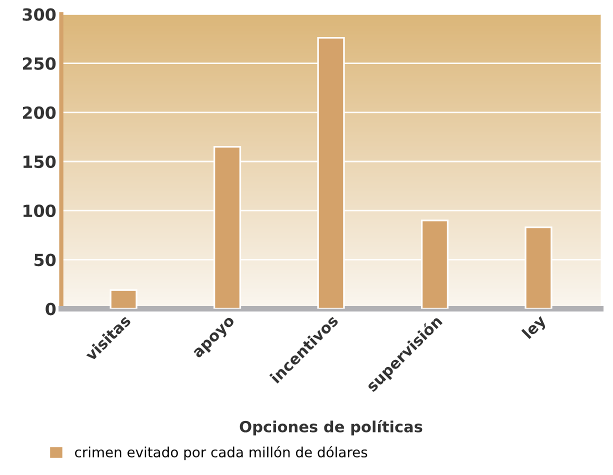 The height and width of the screenshot is (475, 613). What do you see at coordinates (45, 260) in the screenshot?
I see `y-tick-label: 50` at bounding box center [45, 260].